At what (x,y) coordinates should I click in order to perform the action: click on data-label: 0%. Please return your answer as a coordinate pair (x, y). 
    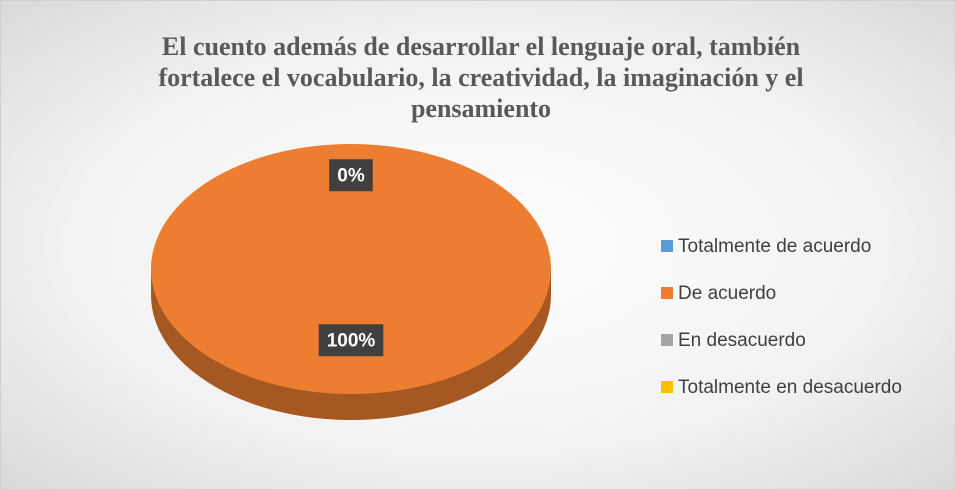
    Looking at the image, I should click on (351, 175).